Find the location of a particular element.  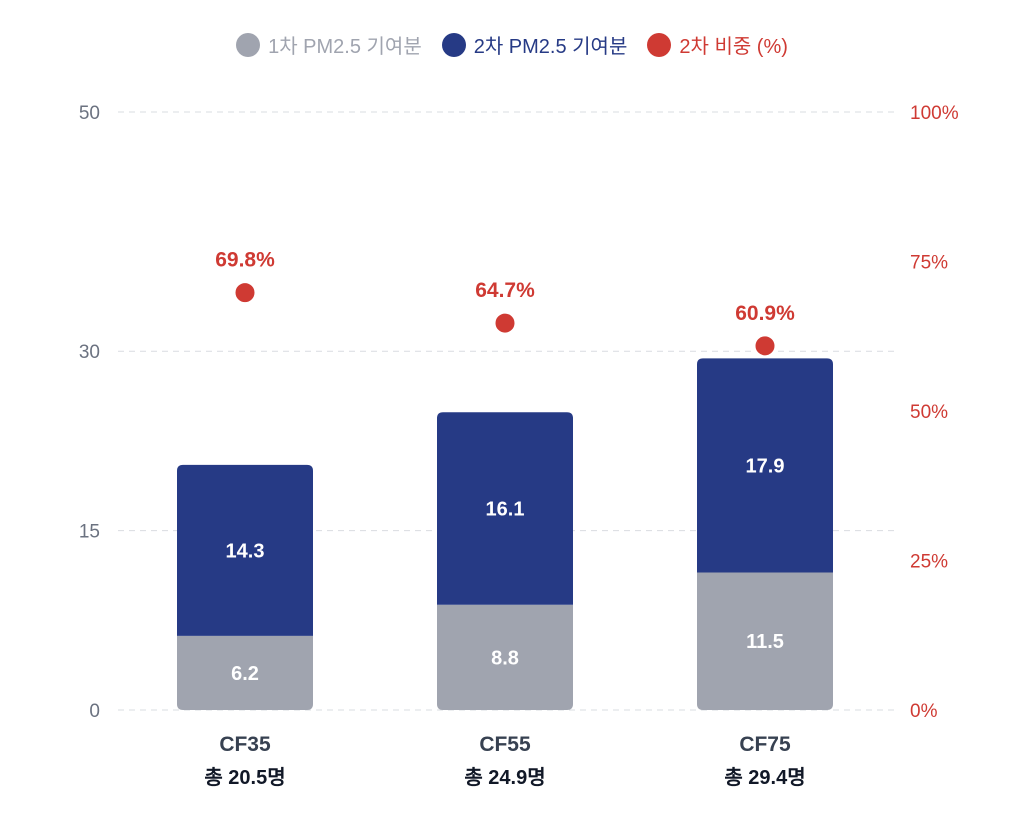

legend: 1차 PM2.5 기여분 2차 PM2.5 기여분 2차 비중 (%) is located at coordinates (512, 44).